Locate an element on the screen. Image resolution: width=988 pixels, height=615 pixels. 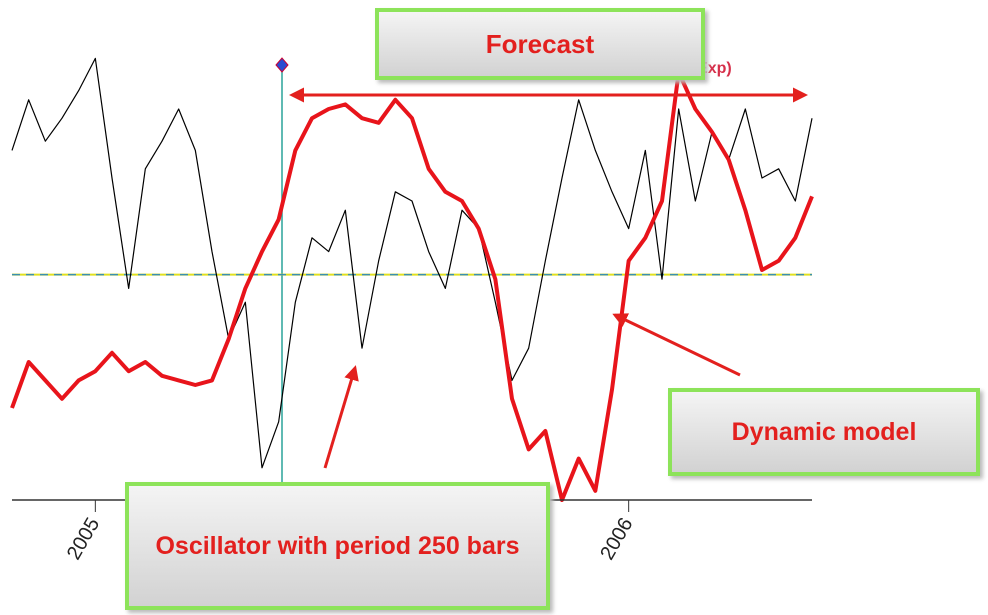
oscillator-arrow is located at coordinates (341, 417).